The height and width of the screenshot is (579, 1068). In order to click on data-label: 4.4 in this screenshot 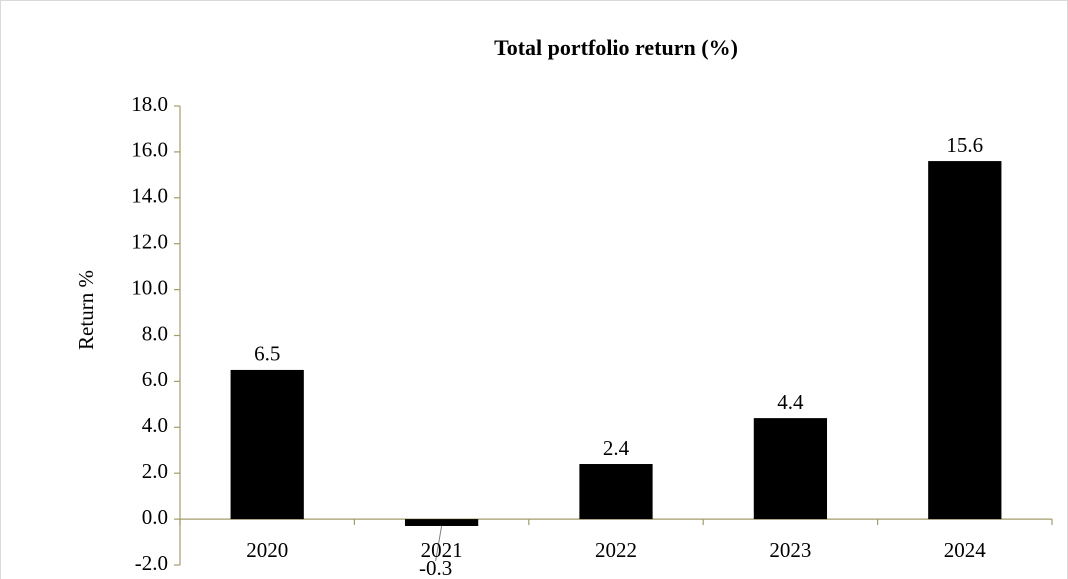, I will do `click(790, 402)`.